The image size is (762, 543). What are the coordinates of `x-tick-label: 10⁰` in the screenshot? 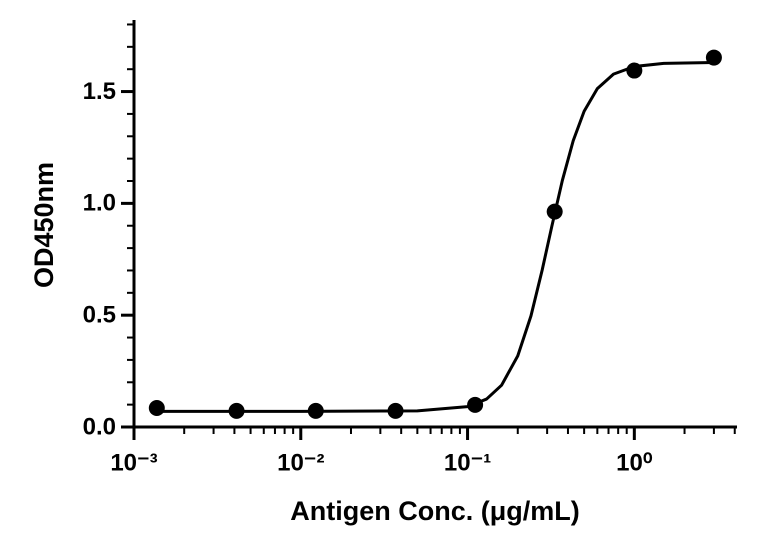 It's located at (634, 462).